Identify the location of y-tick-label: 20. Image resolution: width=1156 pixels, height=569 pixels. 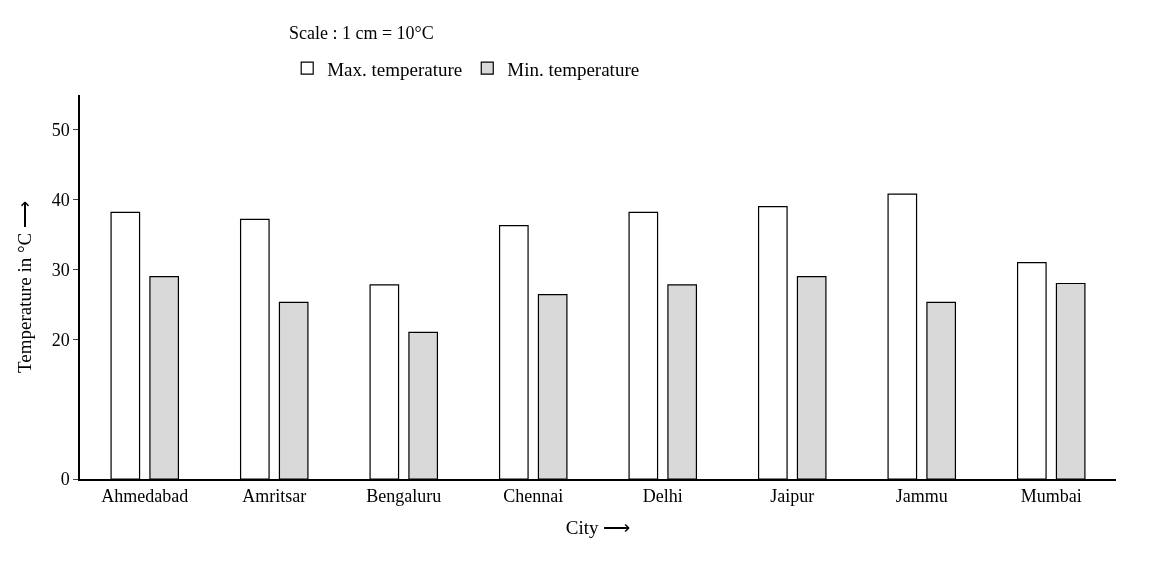
(60, 339).